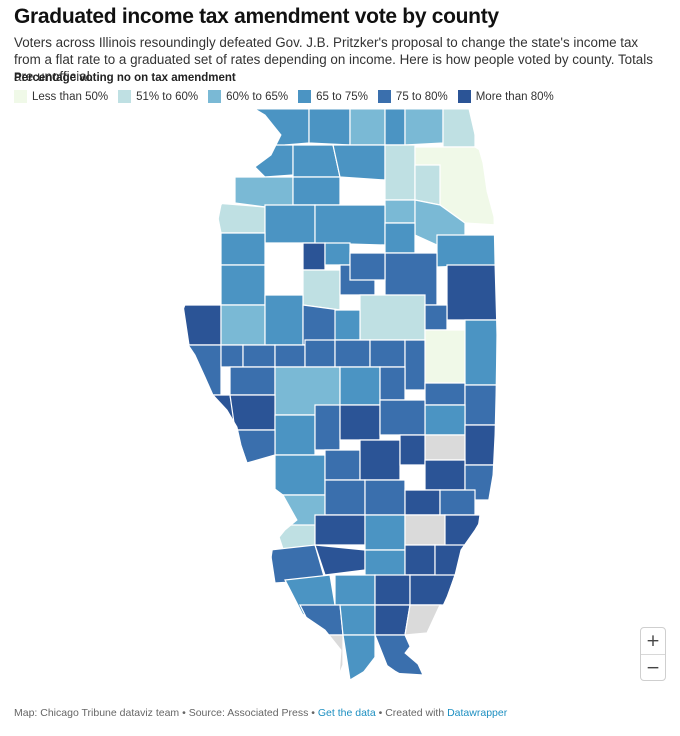 The width and height of the screenshot is (680, 736). Describe the element at coordinates (350, 225) in the screenshot. I see `county-lasalle` at that location.